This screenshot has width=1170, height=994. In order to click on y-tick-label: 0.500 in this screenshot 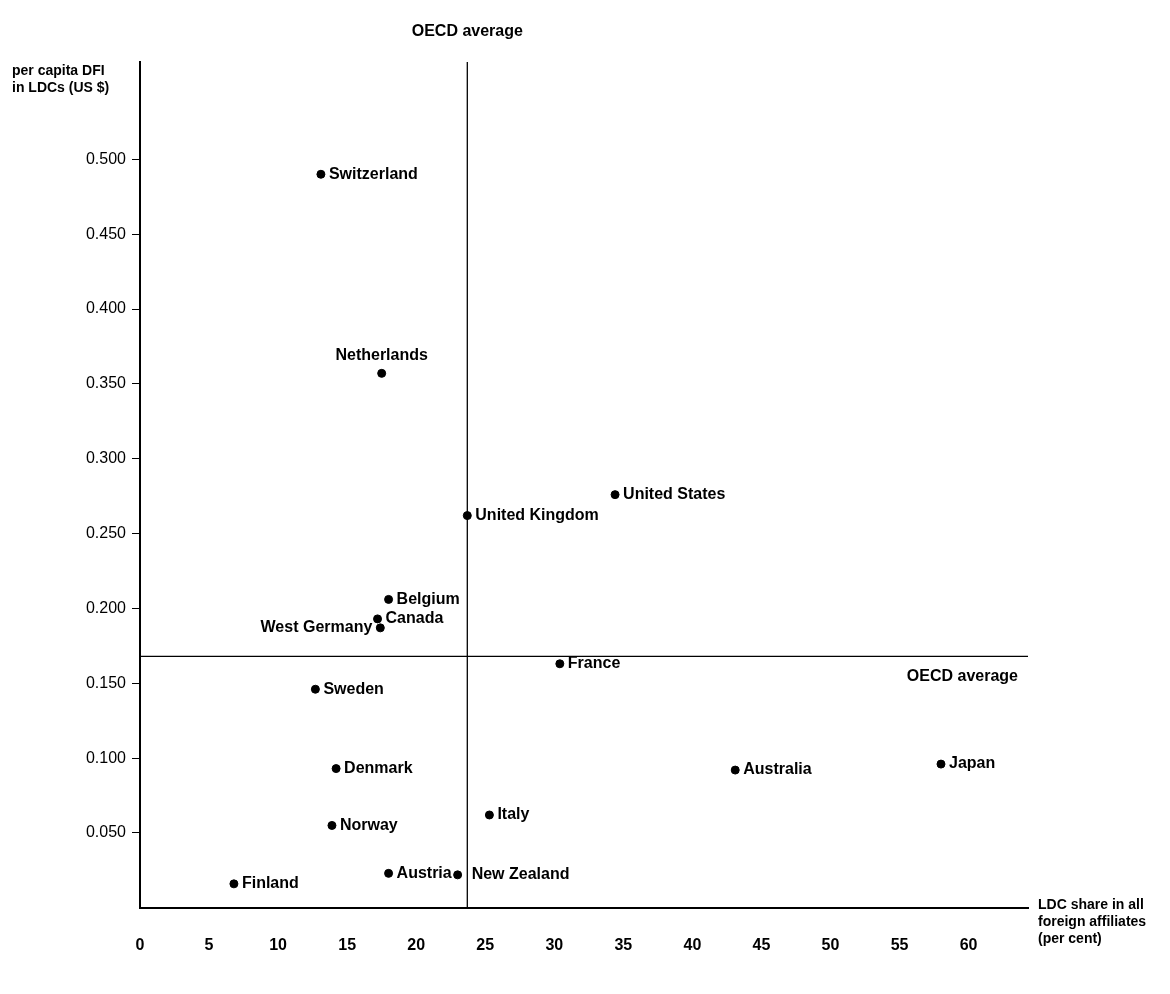, I will do `click(106, 158)`.